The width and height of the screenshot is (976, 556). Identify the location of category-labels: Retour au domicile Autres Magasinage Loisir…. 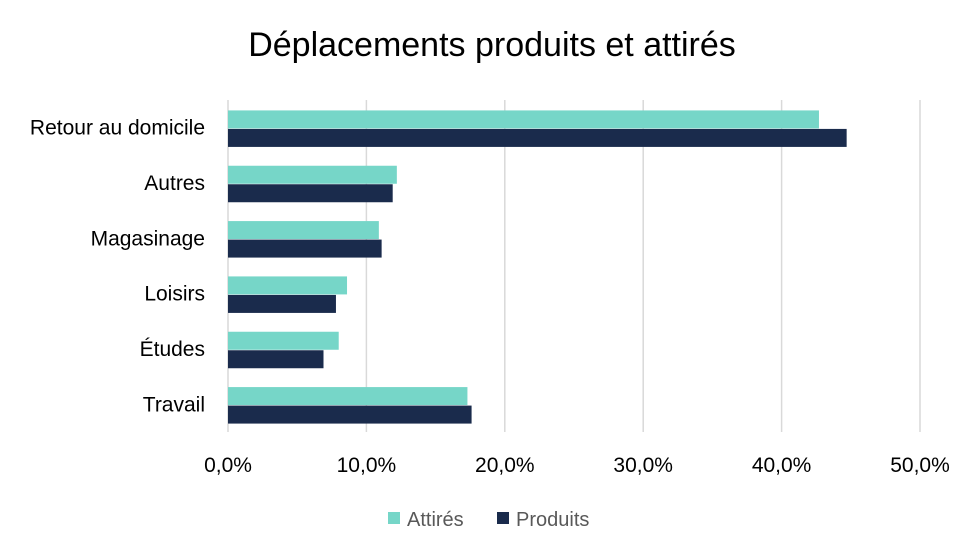
(117, 267).